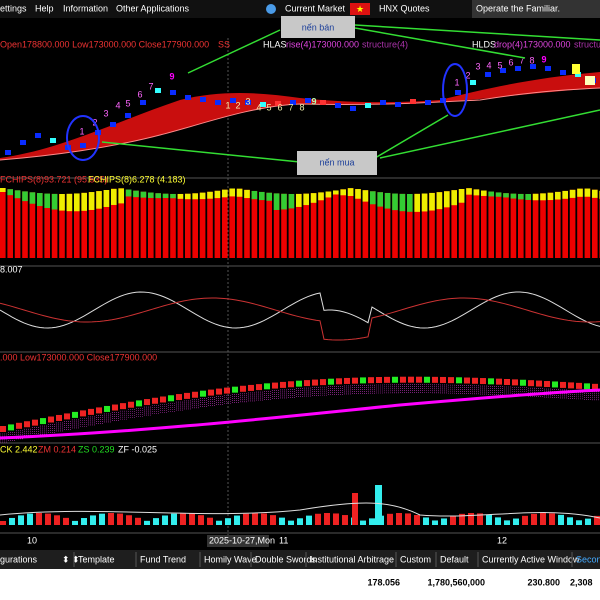 This screenshot has height=600, width=600. I want to click on cloud, so click(300, 116).